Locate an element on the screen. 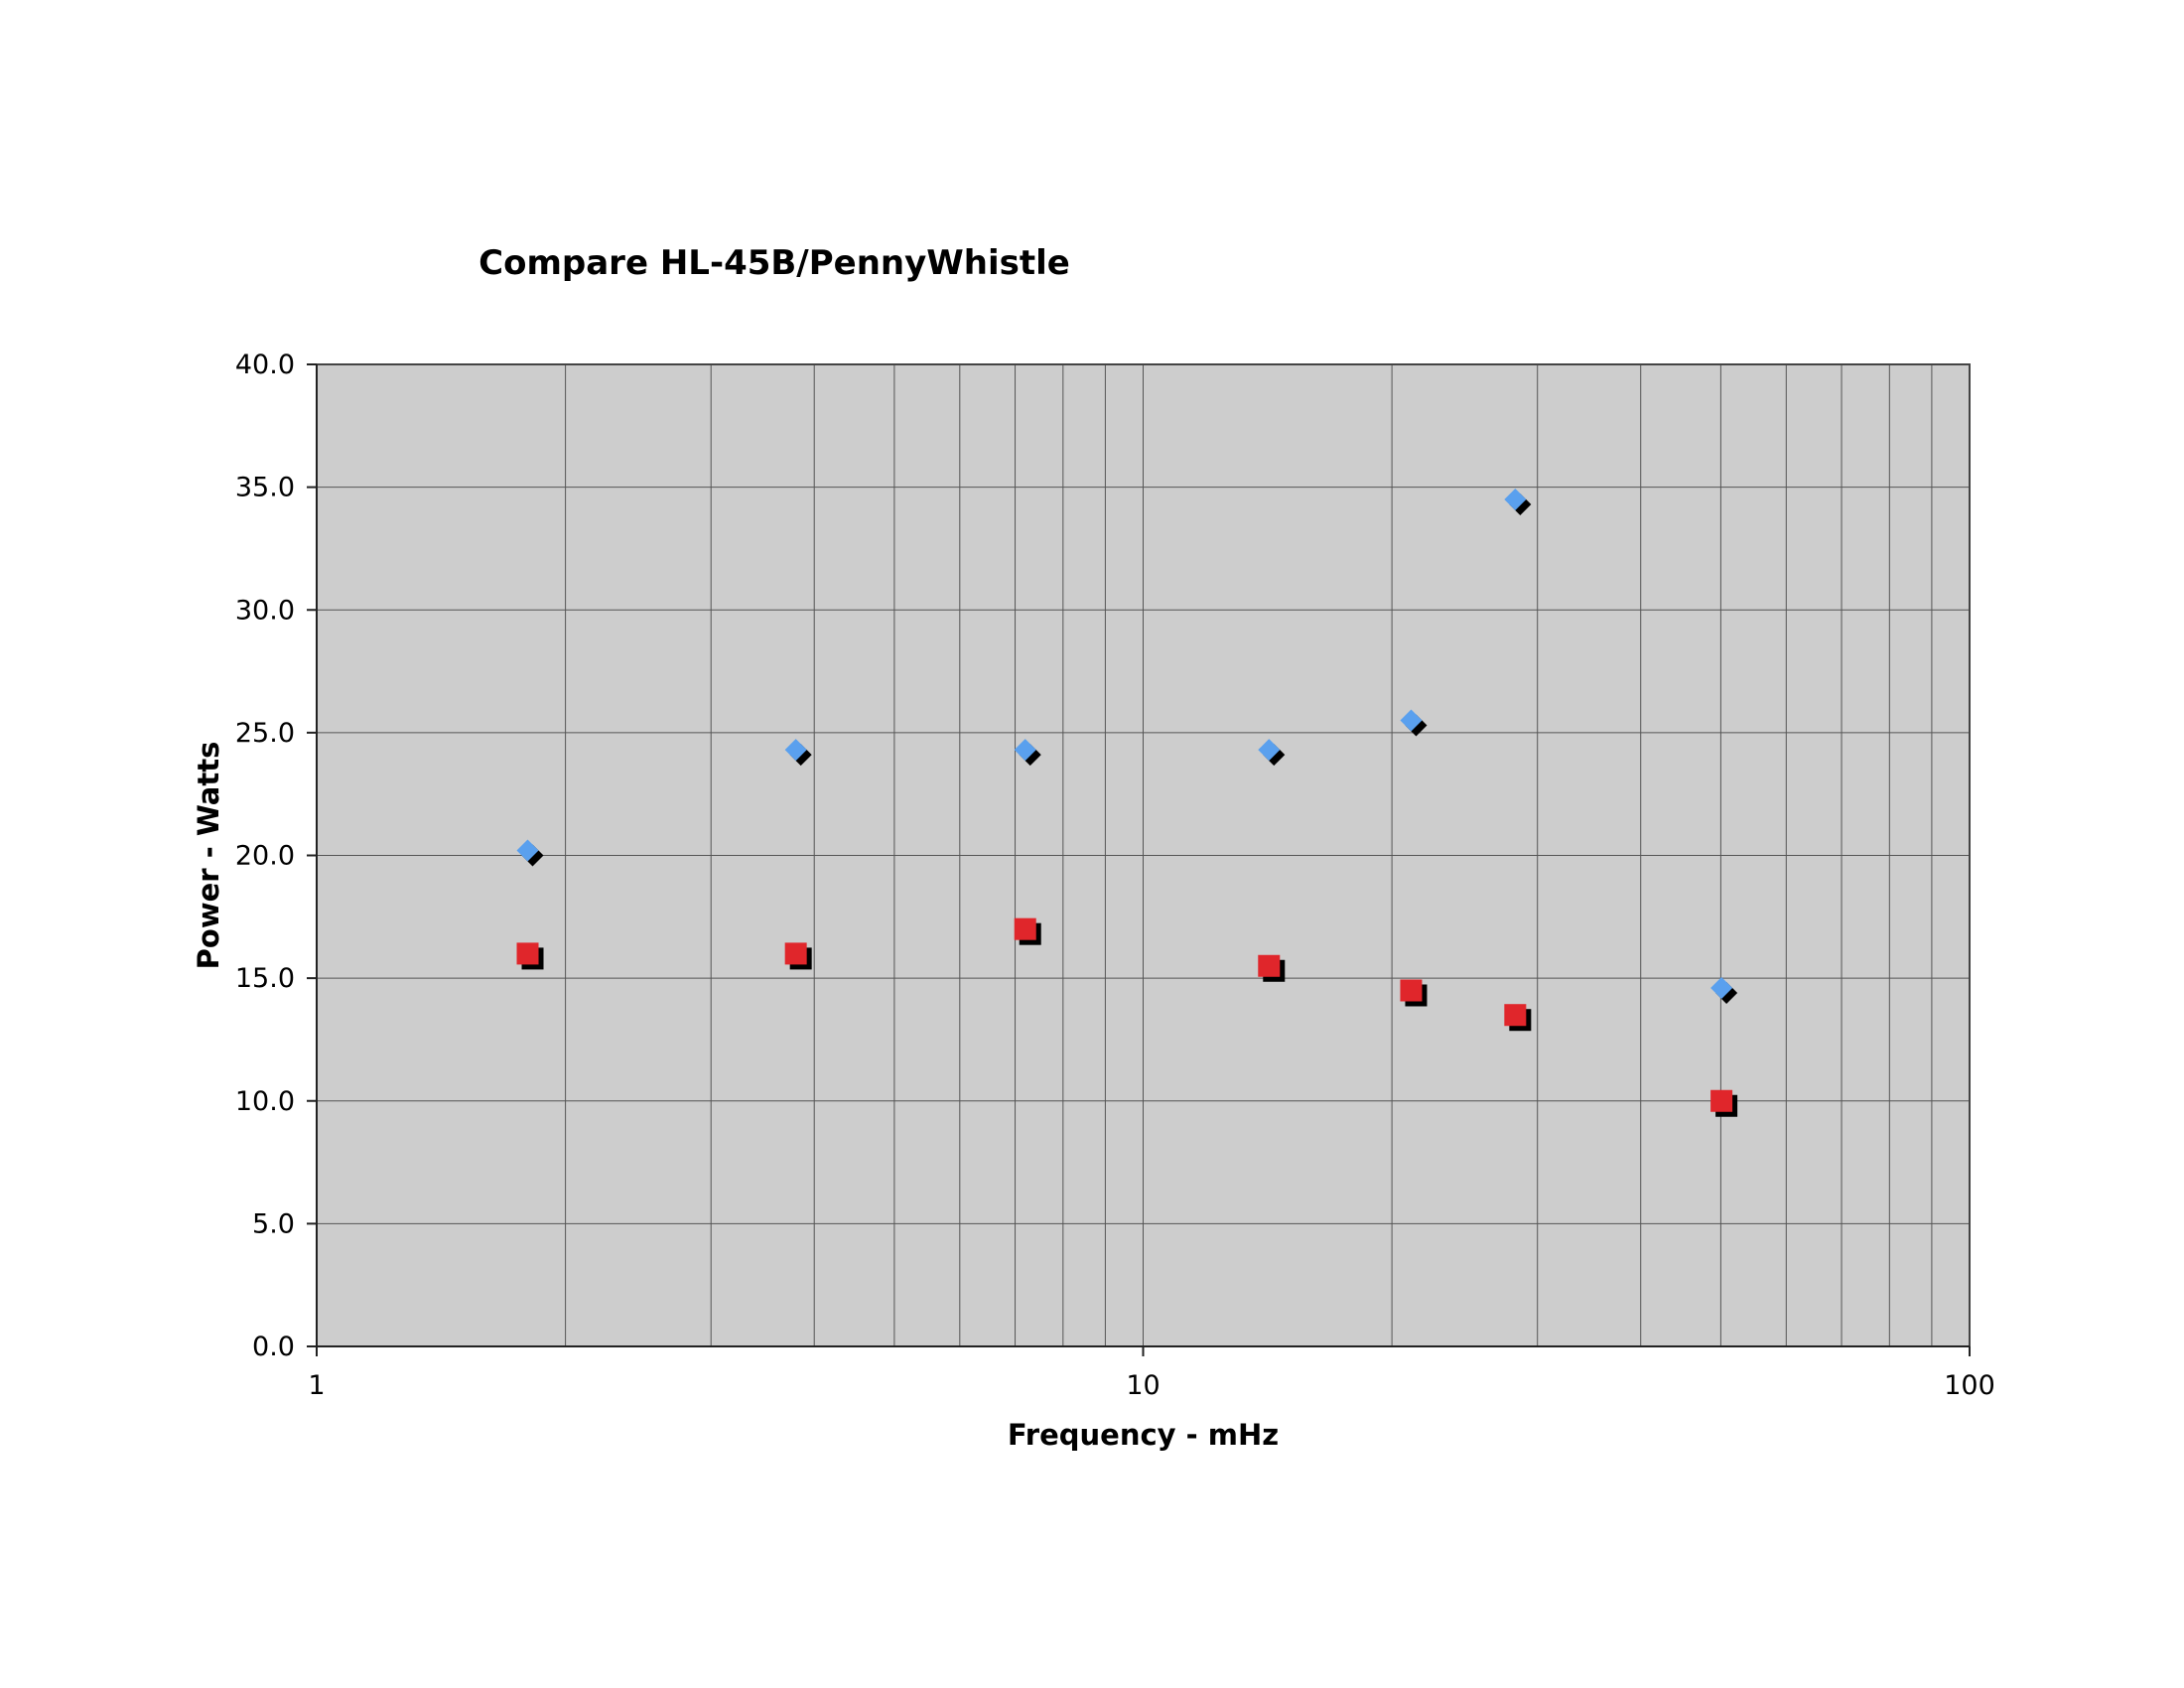 Image resolution: width=2184 pixels, height=1688 pixels. y-tick-label: 30.0 is located at coordinates (265, 610).